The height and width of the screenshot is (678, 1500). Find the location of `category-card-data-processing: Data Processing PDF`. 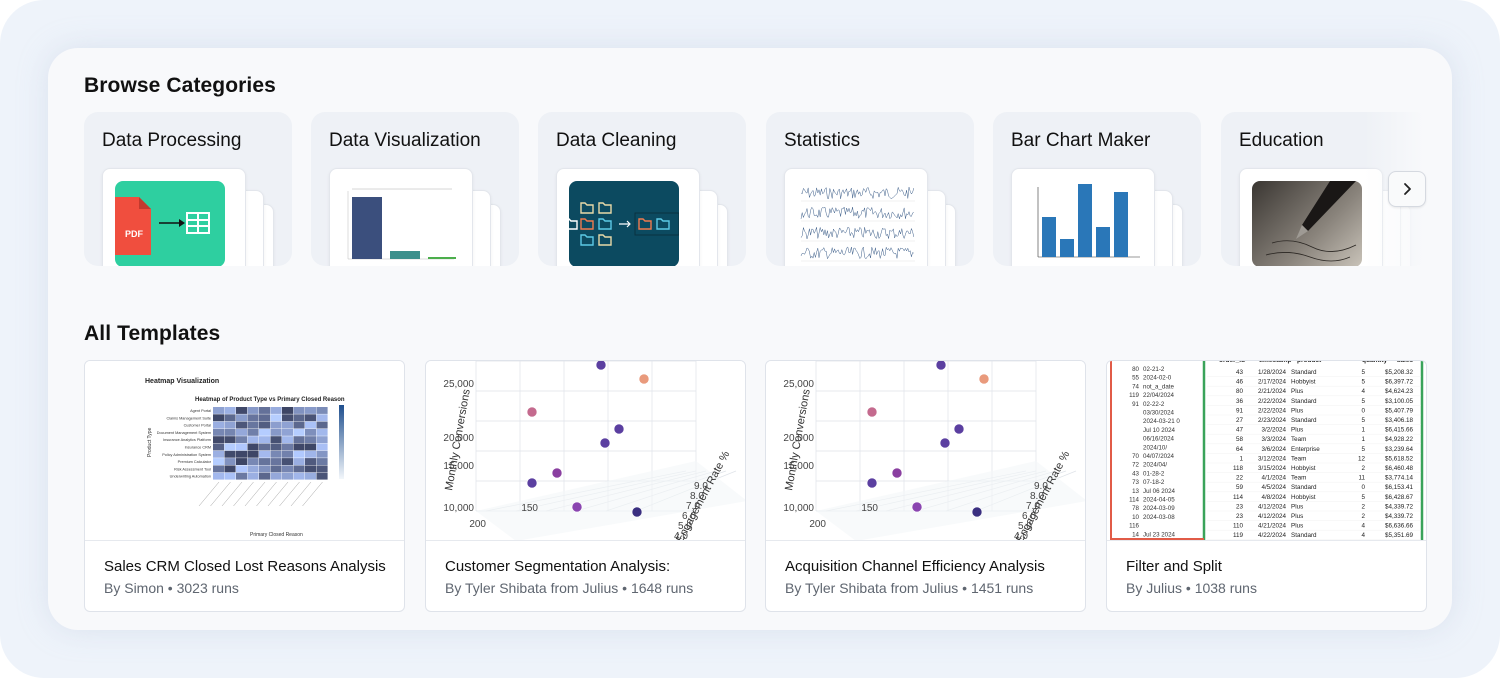

category-card-data-processing: Data Processing PDF is located at coordinates (188, 189).